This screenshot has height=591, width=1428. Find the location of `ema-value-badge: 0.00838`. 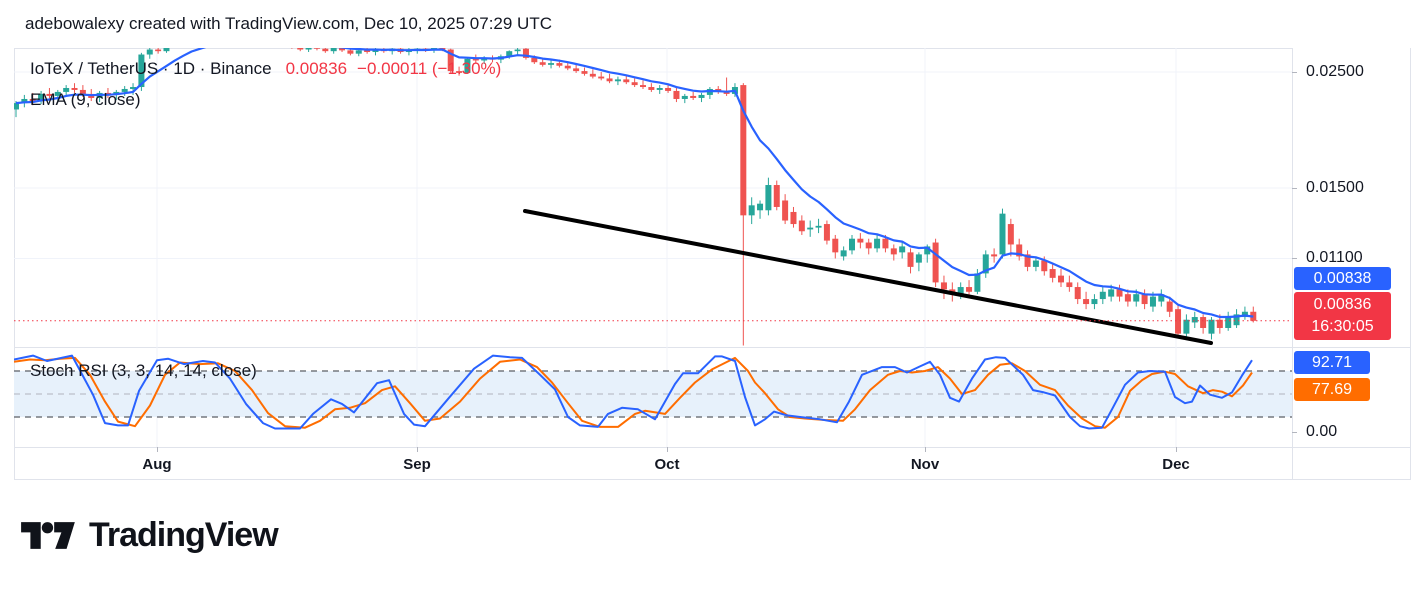

ema-value-badge: 0.00838 is located at coordinates (1342, 278).